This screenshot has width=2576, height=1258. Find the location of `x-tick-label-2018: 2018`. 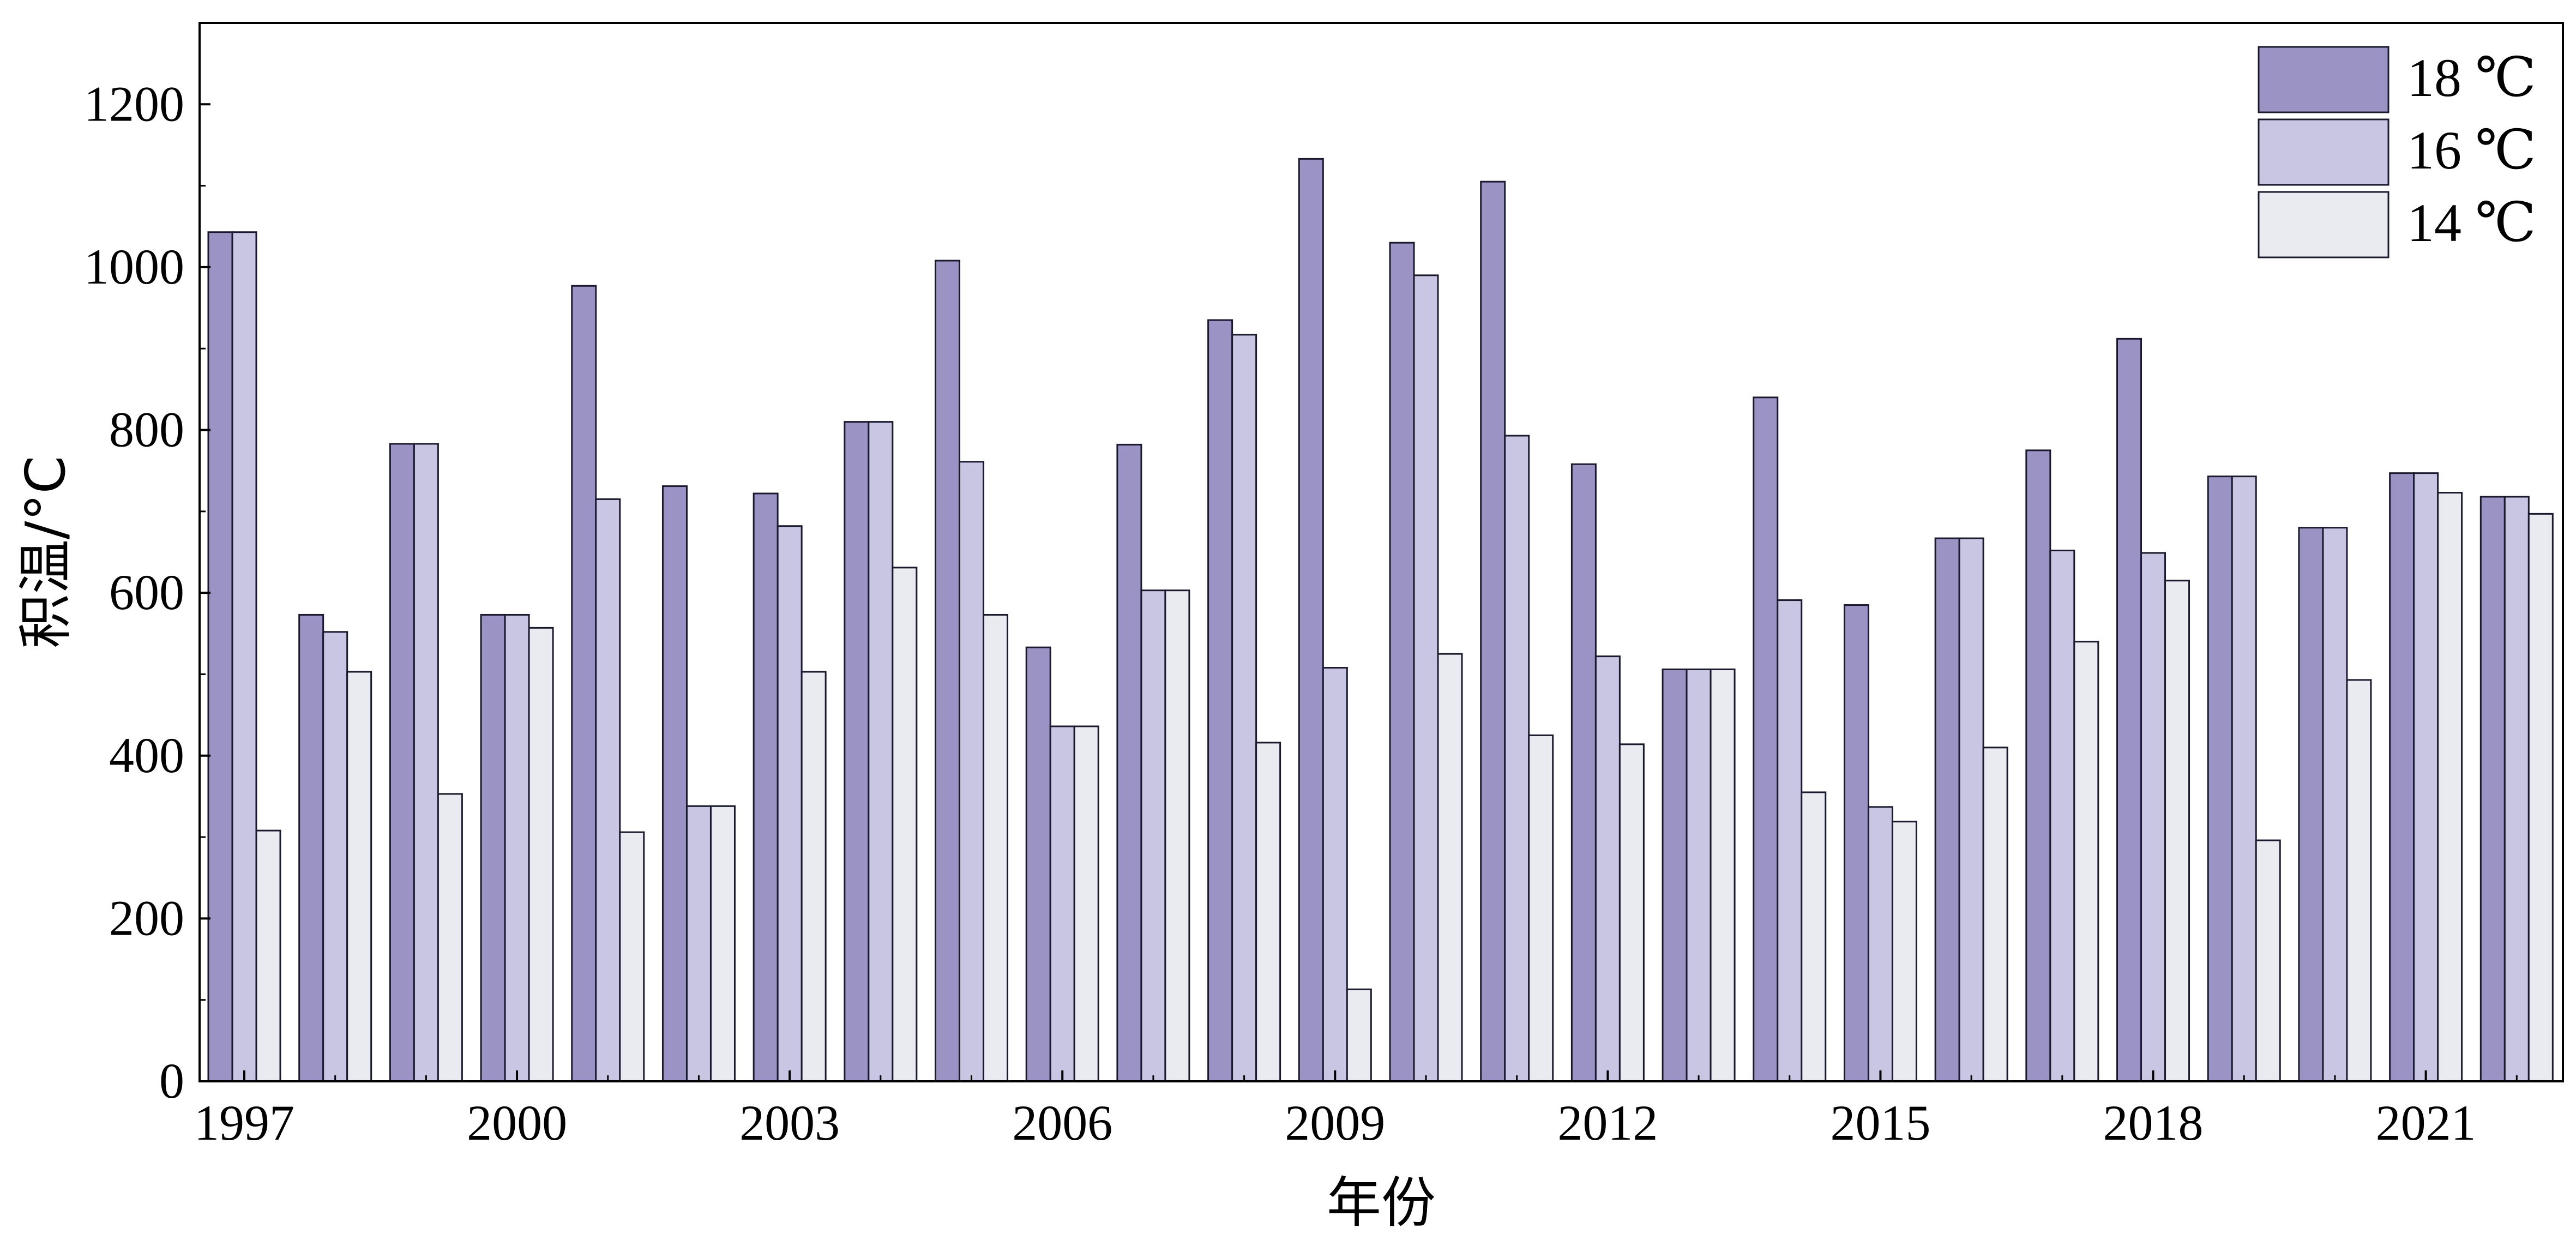

x-tick-label-2018: 2018 is located at coordinates (2153, 1123).